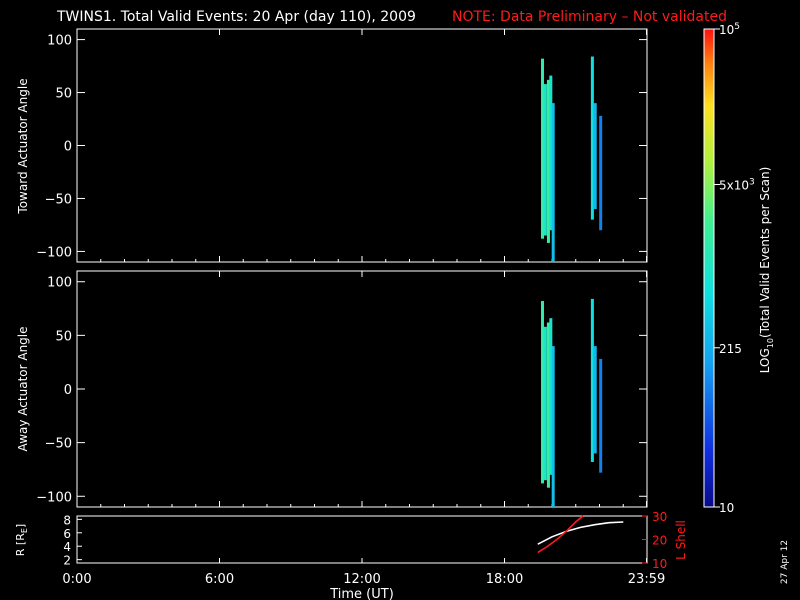  What do you see at coordinates (709, 268) in the screenshot?
I see `colorbar` at bounding box center [709, 268].